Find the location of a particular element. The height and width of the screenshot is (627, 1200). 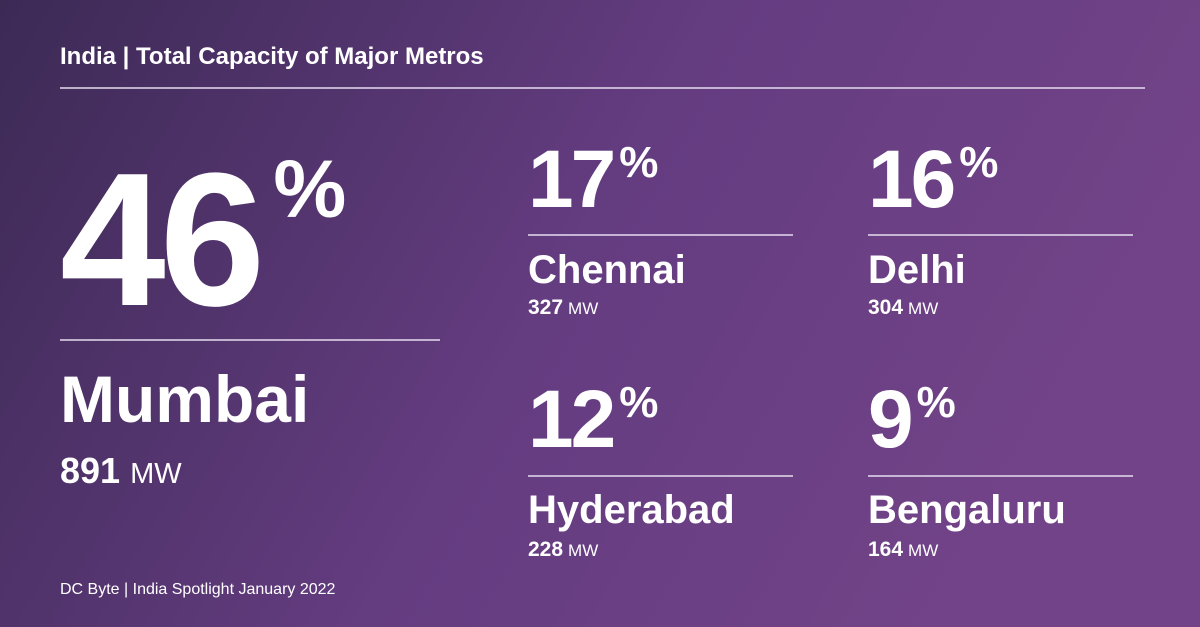

share-number: 17 is located at coordinates (570, 179).